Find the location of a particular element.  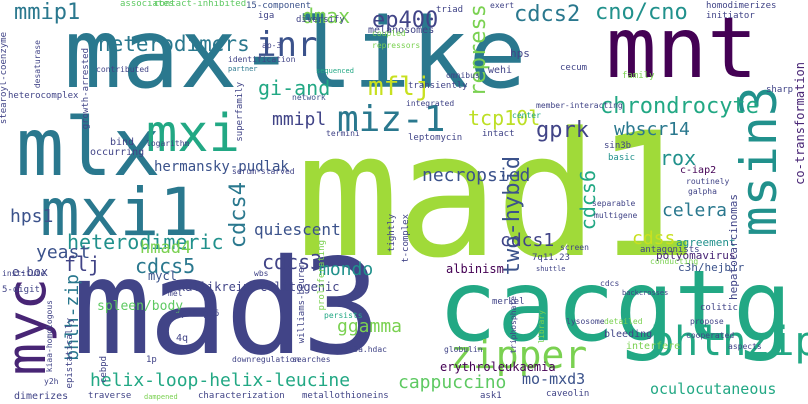

cloud-word: inr is located at coordinates (287, 45).